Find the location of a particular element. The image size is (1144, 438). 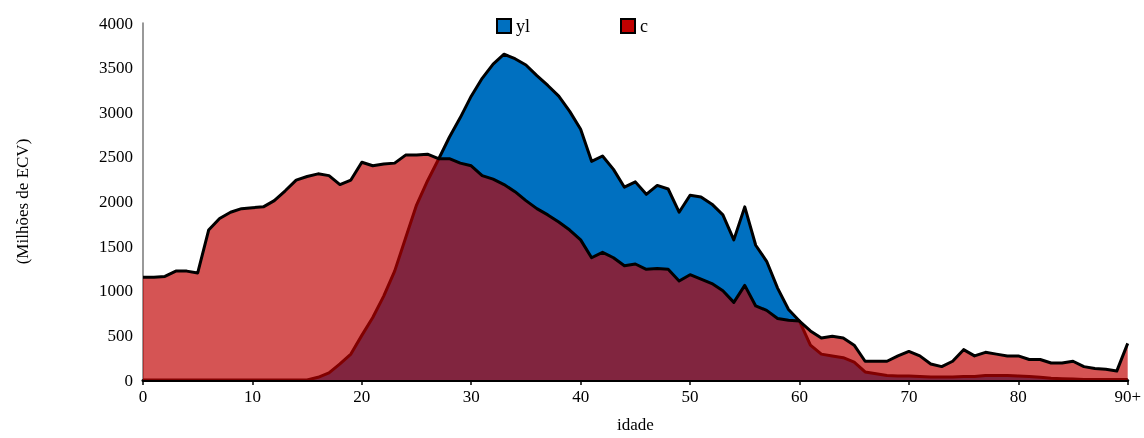

legend-label: yl is located at coordinates (523, 26).